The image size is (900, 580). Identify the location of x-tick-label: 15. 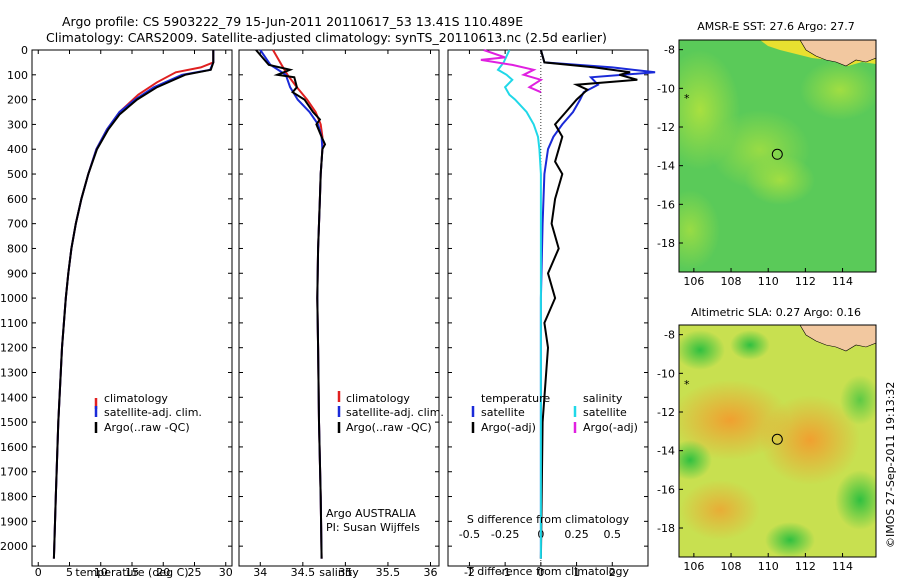
(132, 572).